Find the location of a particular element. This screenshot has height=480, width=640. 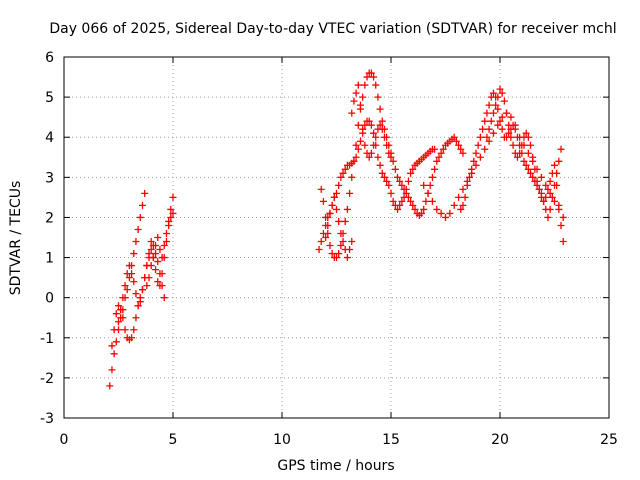

x-tick-label: 10 is located at coordinates (282, 440).